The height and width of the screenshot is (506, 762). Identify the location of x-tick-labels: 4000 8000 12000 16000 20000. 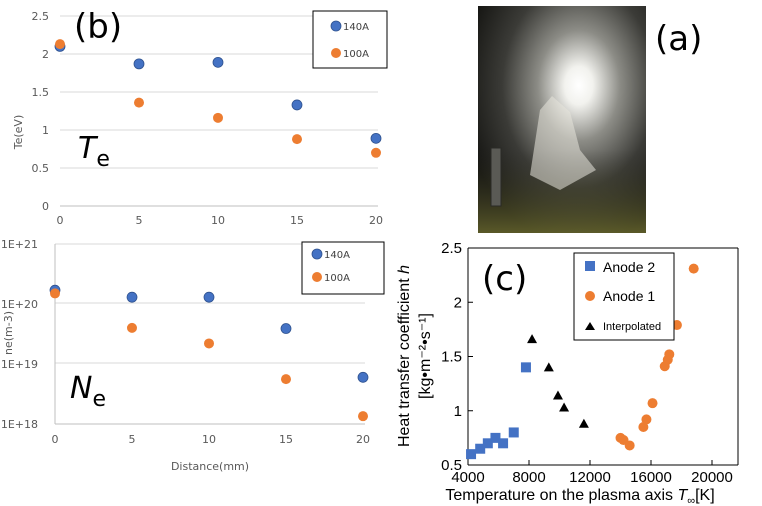
(592, 473).